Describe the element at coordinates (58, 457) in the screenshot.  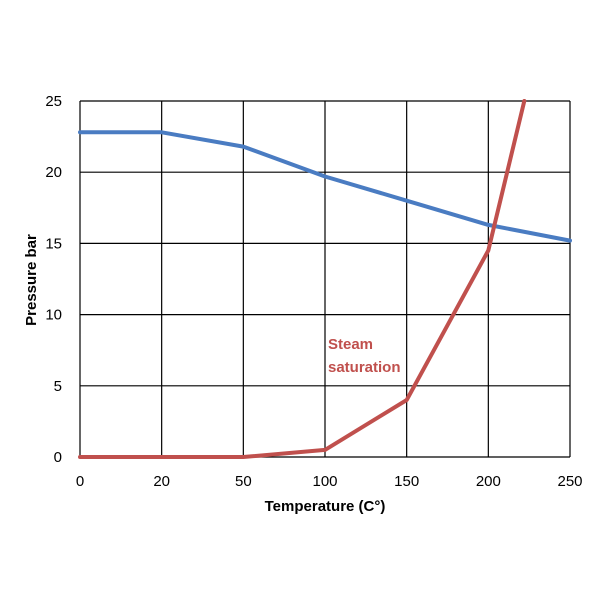
I see `y-tick-label: 0` at that location.